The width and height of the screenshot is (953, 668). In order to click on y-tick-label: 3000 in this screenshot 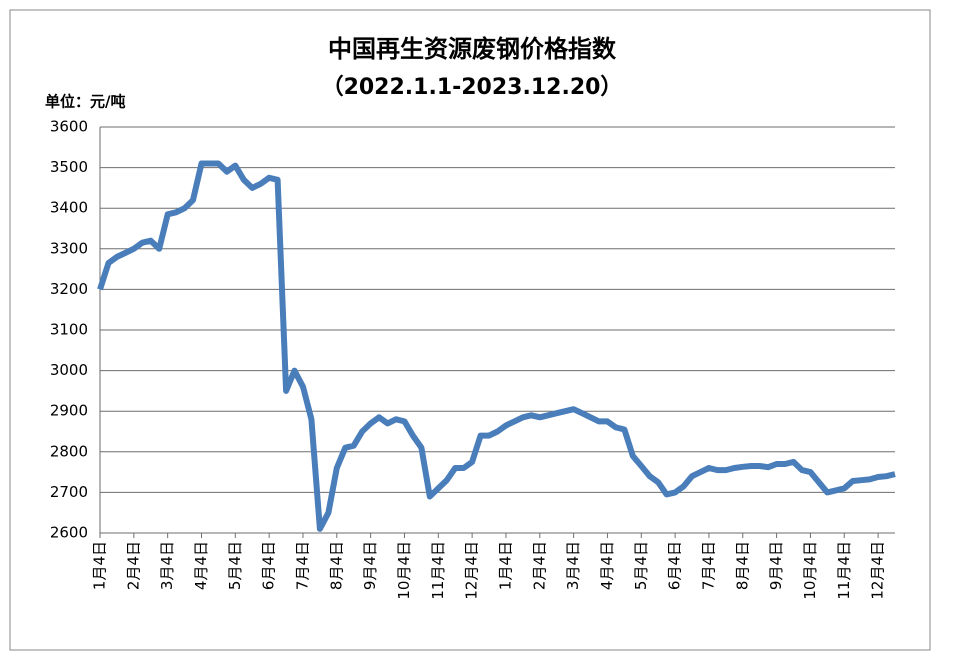, I will do `click(69, 370)`.